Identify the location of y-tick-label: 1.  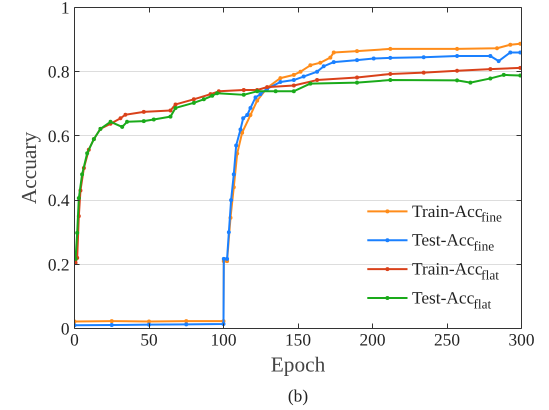
(65, 9).